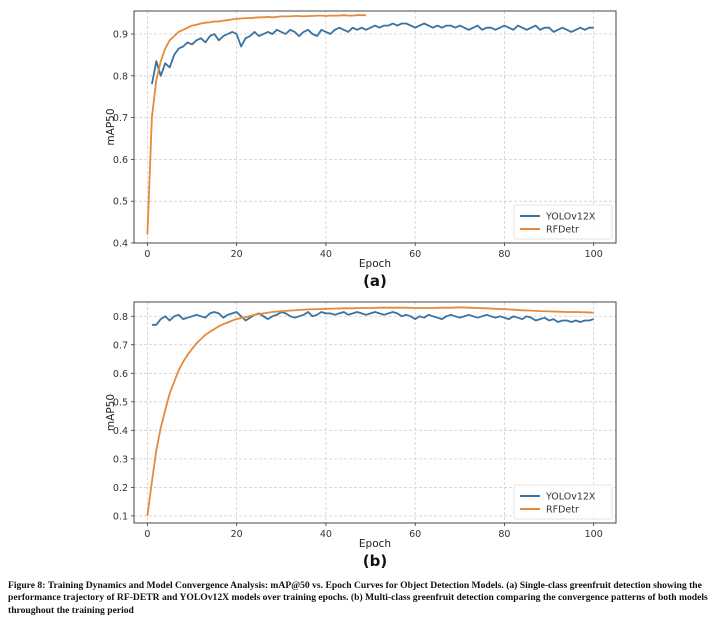 This screenshot has height=632, width=720. I want to click on y-tick-label: 0.3, so click(120, 459).